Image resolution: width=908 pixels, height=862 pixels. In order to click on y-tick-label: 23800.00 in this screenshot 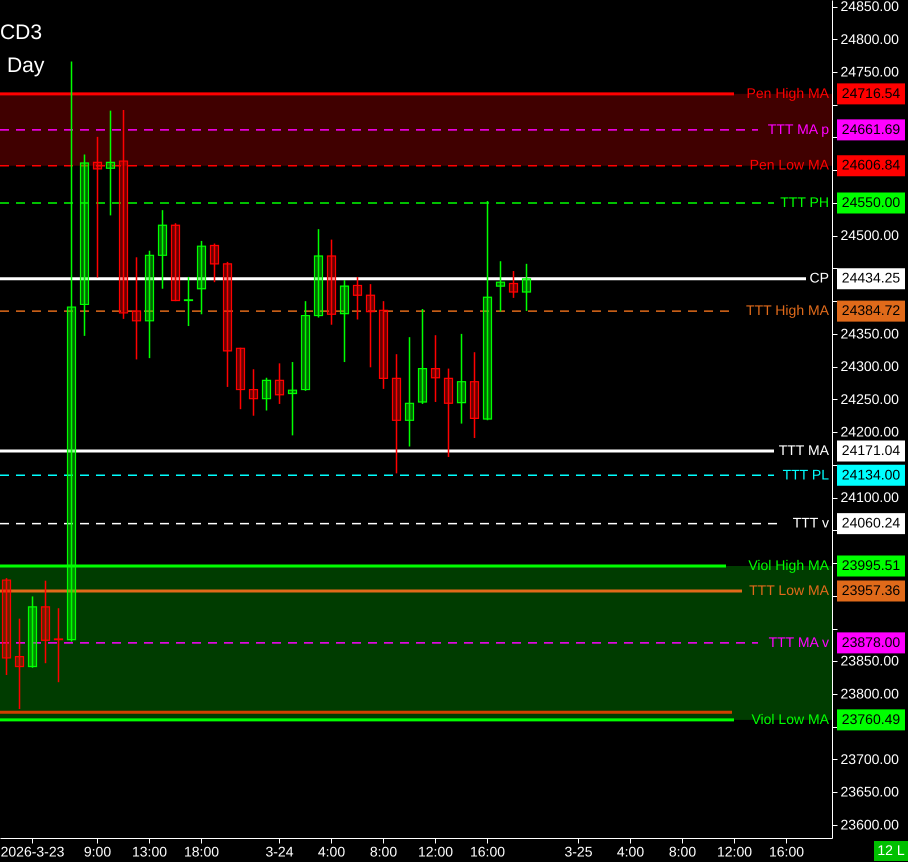, I will do `click(870, 693)`.